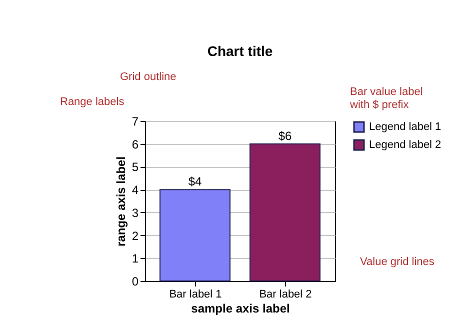  Describe the element at coordinates (135, 213) in the screenshot. I see `y-tick-label: 3` at that location.